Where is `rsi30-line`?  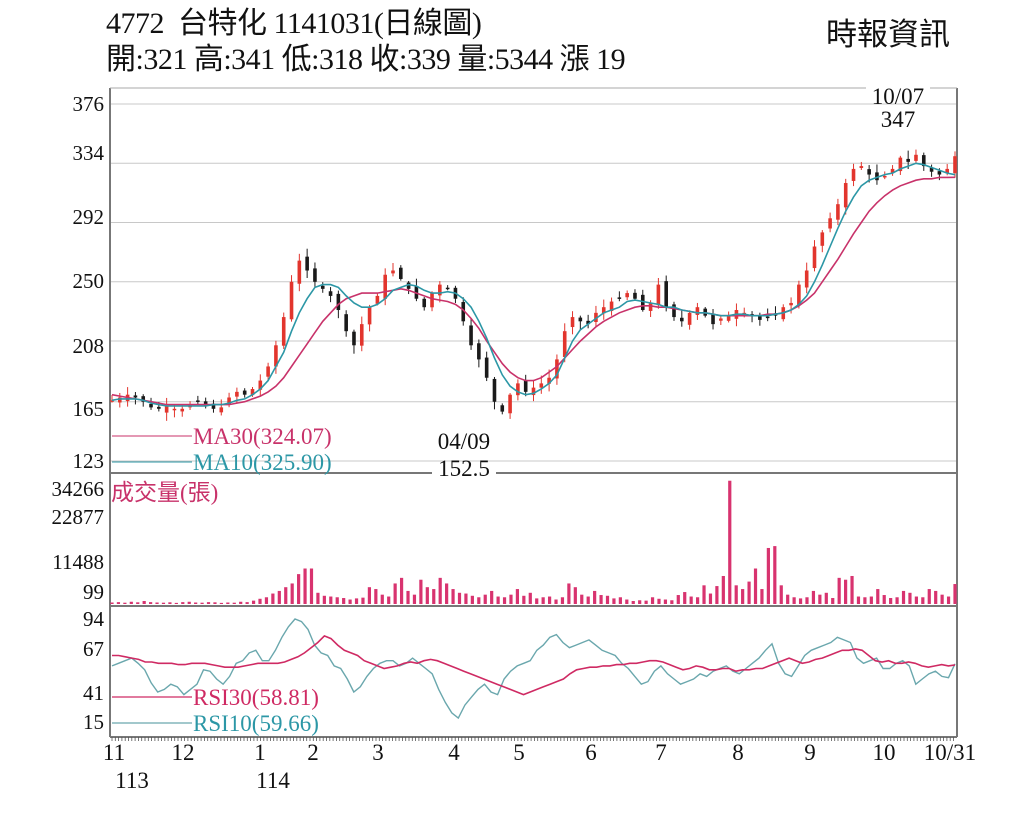
rsi30-line is located at coordinates (534, 665).